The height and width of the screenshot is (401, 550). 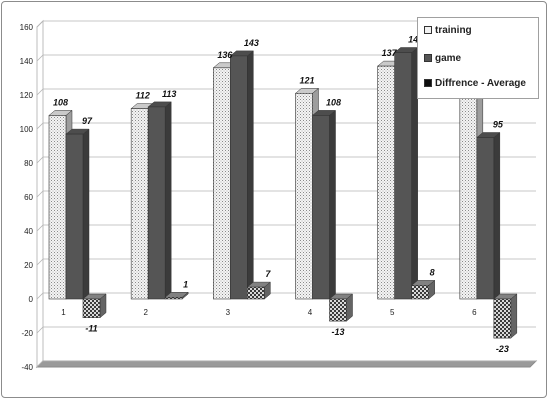 I want to click on data-label: 136, so click(x=225, y=55).